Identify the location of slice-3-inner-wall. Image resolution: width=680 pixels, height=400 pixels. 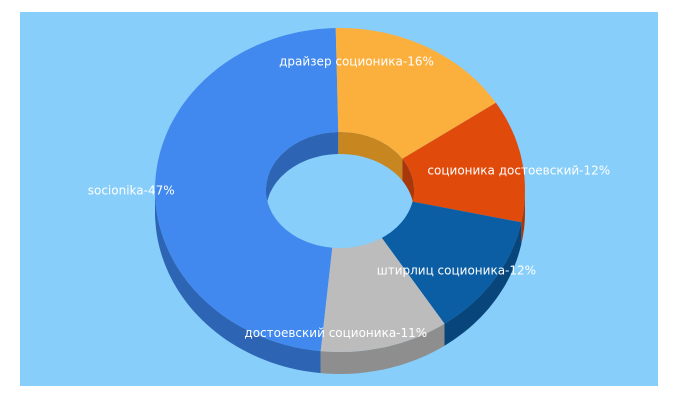
(408, 185).